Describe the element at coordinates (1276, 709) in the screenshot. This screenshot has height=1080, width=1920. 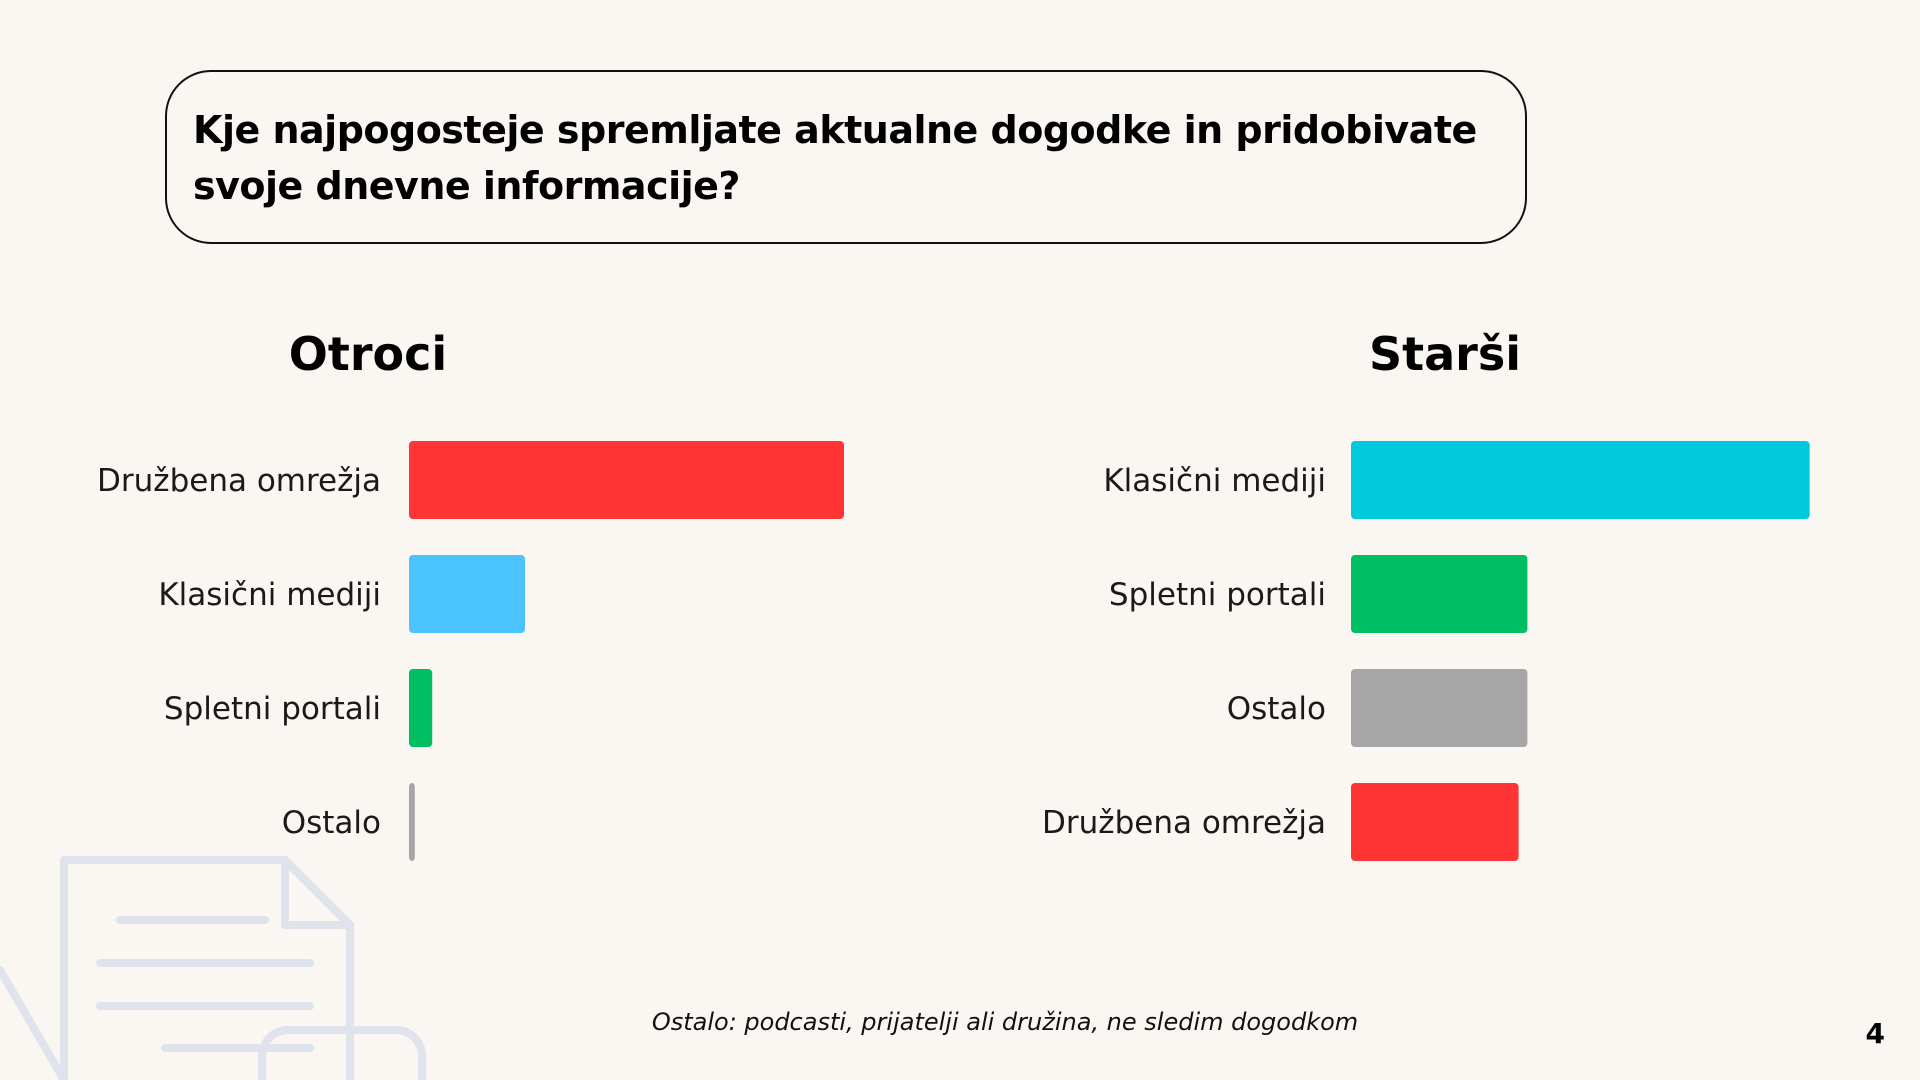
I see `category-label-starsi-2: Ostalo` at that location.